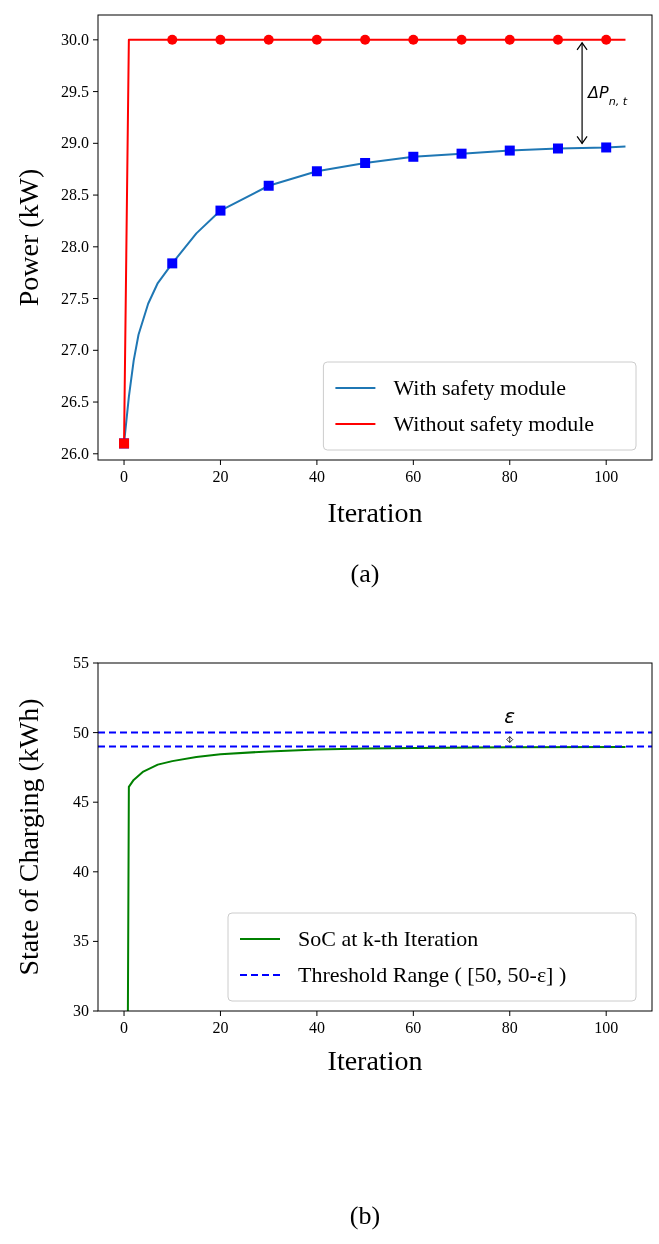  I want to click on legend-label: Without safety module, so click(494, 423).